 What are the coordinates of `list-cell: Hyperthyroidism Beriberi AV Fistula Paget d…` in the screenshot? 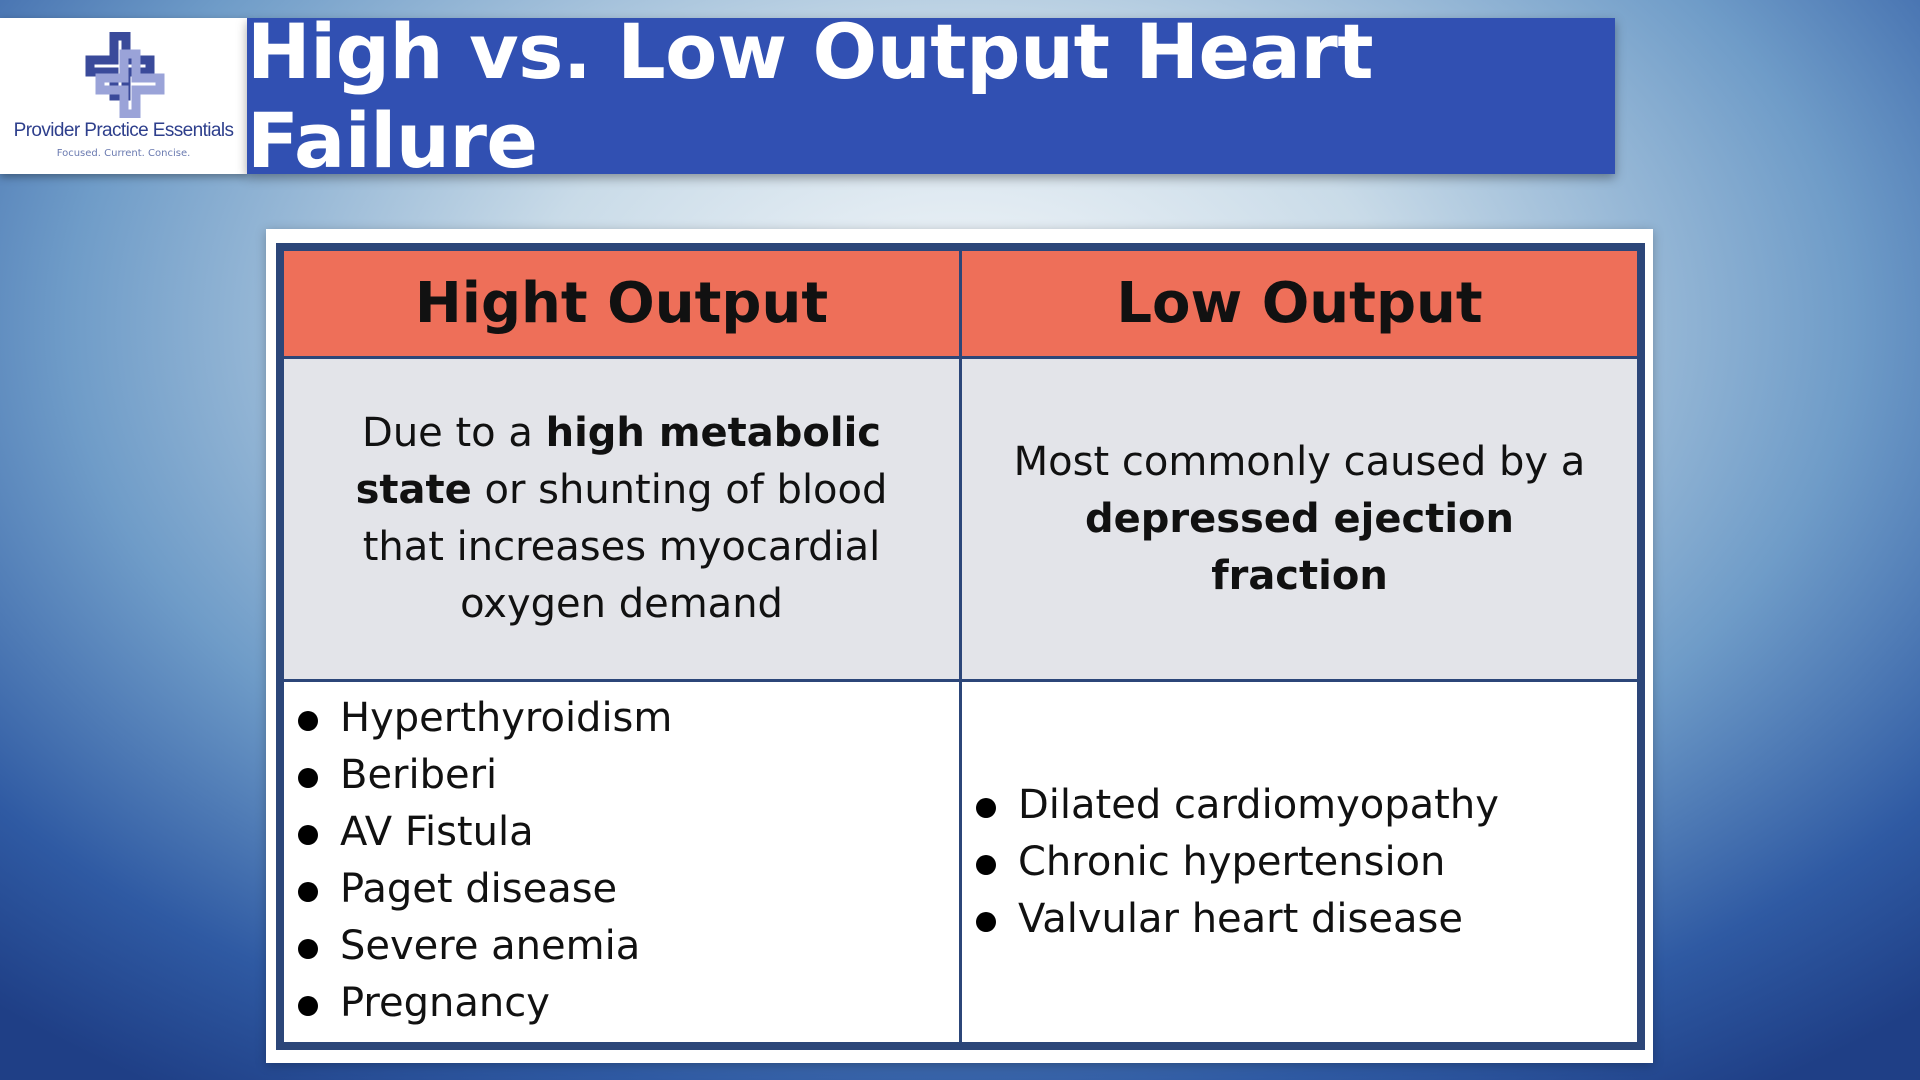 It's located at (620, 863).